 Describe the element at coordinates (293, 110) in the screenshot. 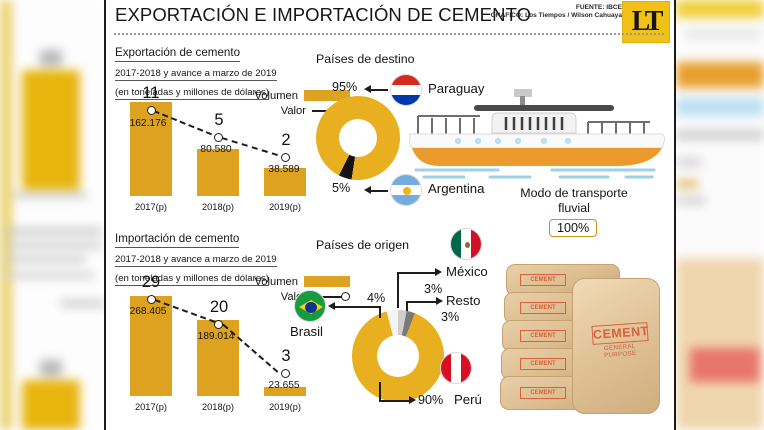

I see `legend-value-label: Valor` at that location.